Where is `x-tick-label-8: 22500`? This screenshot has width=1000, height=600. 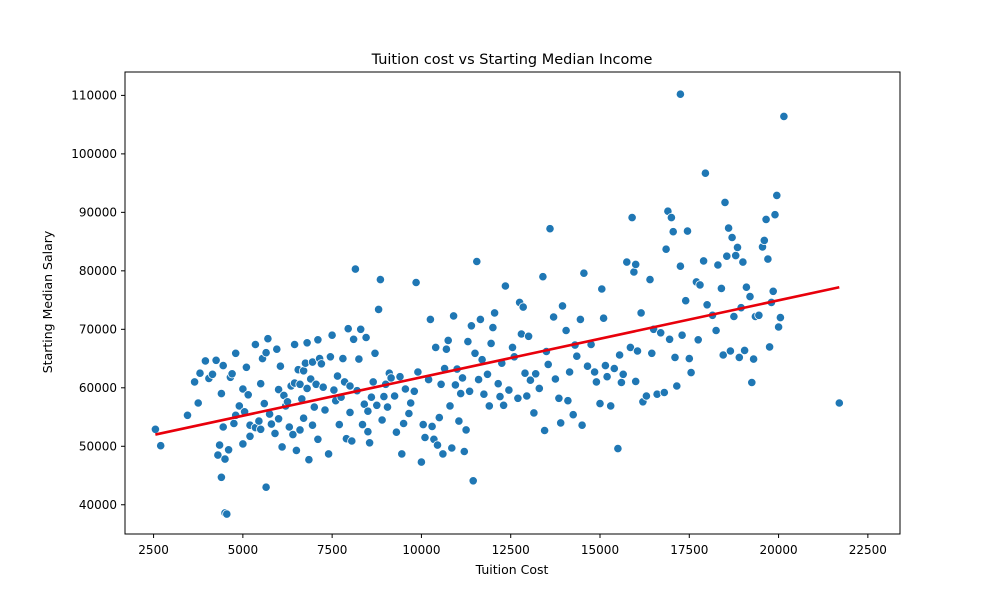 x-tick-label-8: 22500 is located at coordinates (868, 550).